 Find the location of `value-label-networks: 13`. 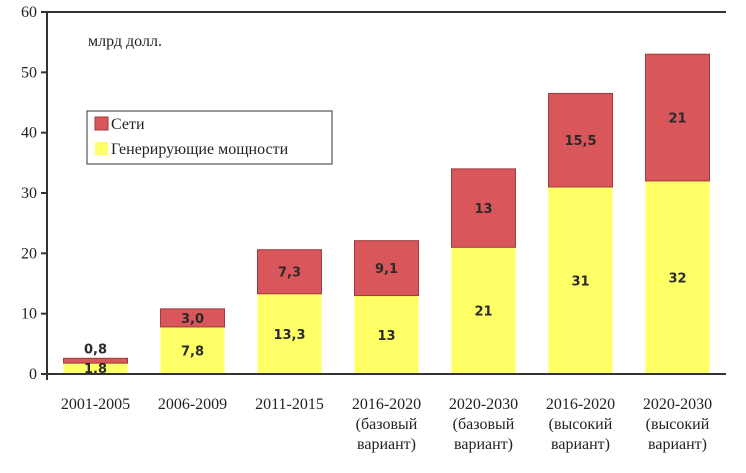

value-label-networks: 13 is located at coordinates (483, 209).